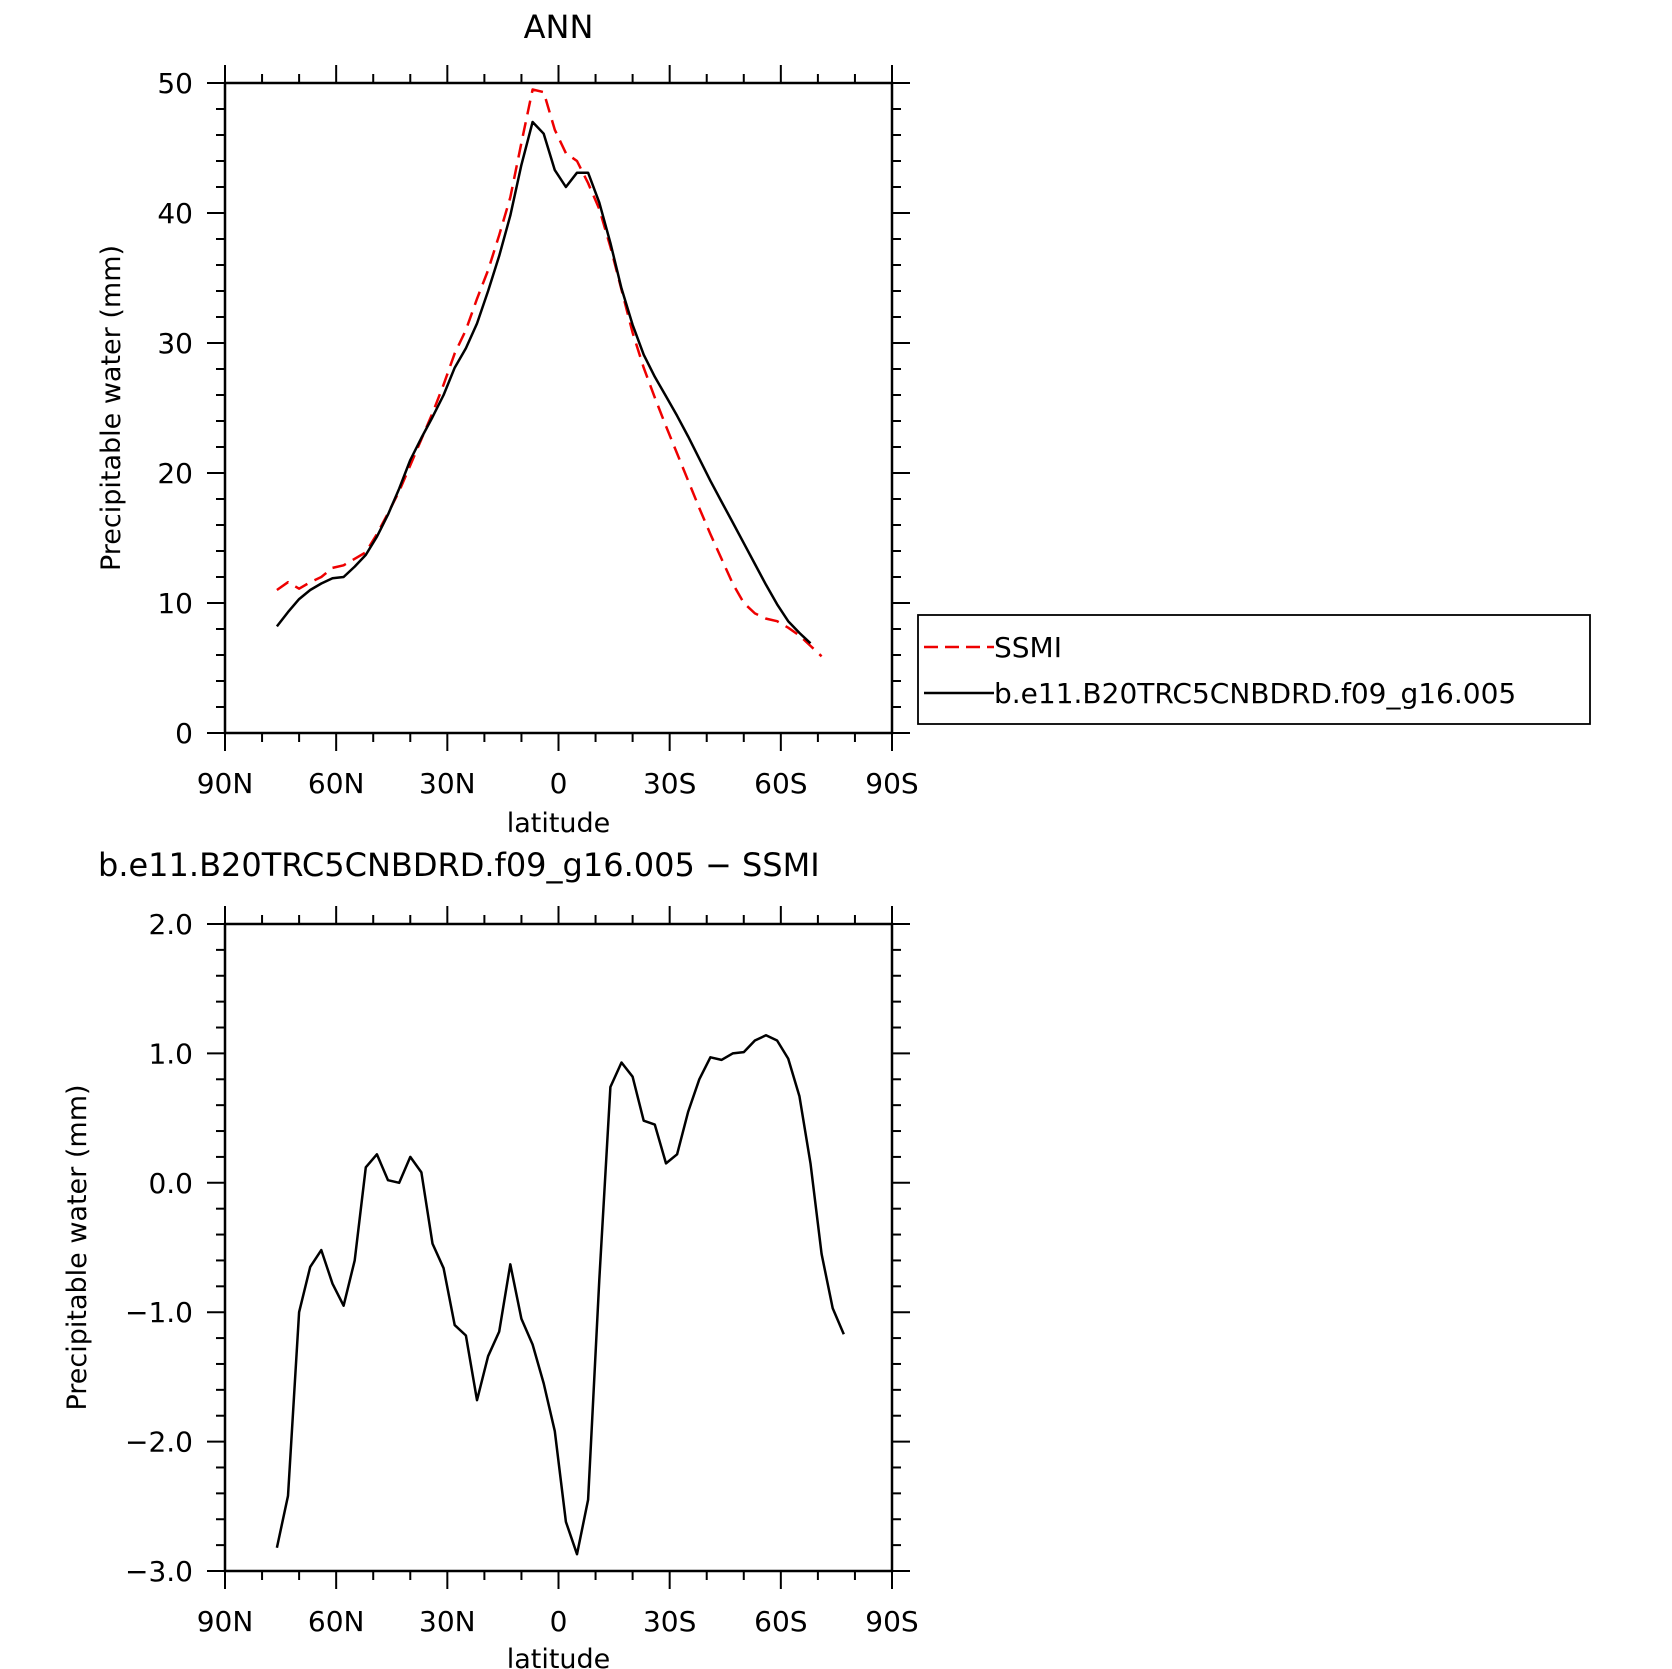 This screenshot has width=1672, height=1669. Describe the element at coordinates (175, 603) in the screenshot. I see `y-tick-label: 10` at that location.